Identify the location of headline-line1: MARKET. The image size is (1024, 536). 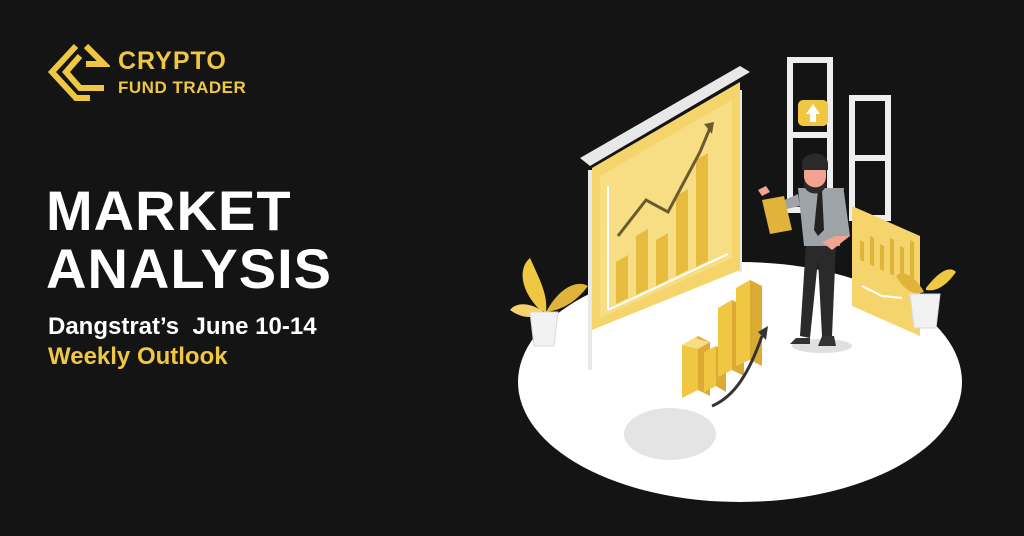
(169, 210).